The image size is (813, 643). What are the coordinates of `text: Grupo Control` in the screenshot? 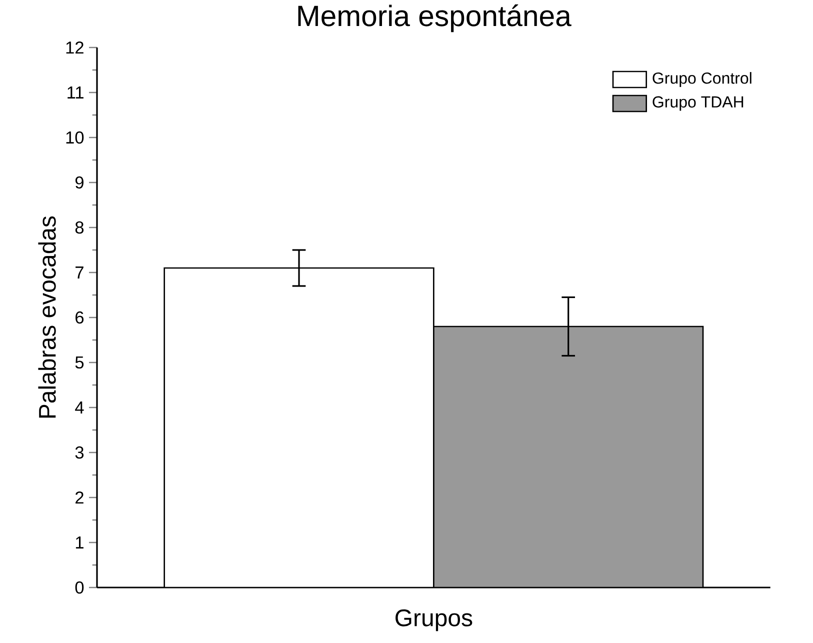 It's located at (702, 80).